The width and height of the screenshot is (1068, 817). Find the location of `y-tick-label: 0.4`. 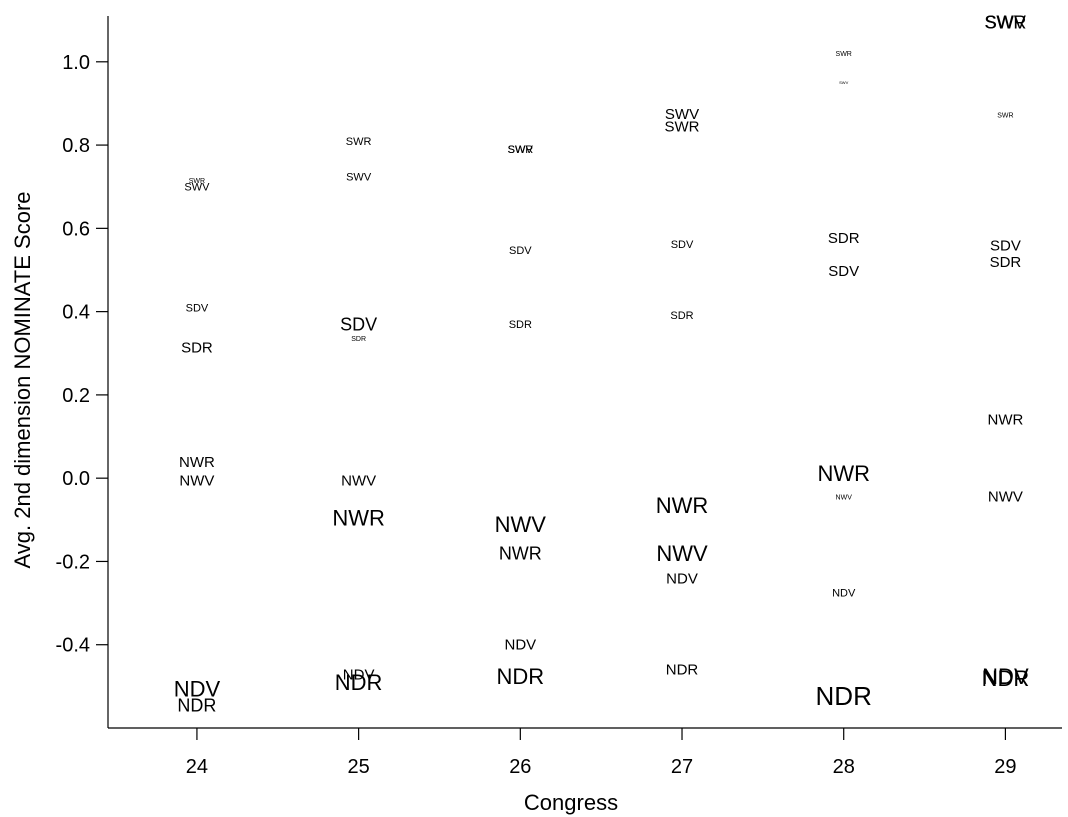

y-tick-label: 0.4 is located at coordinates (76, 313).